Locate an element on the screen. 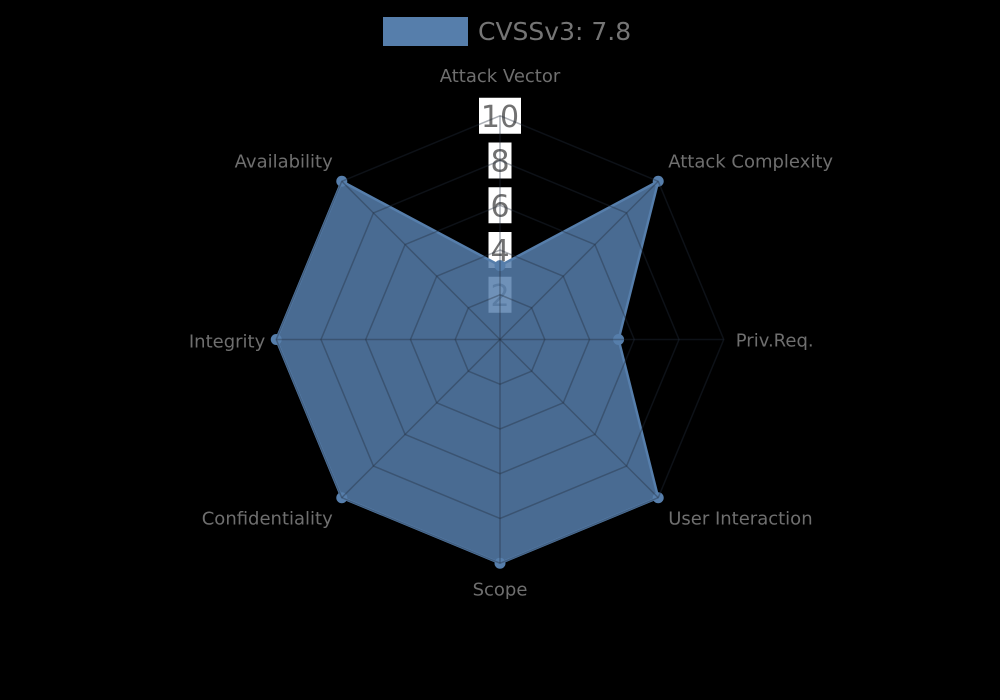  radial-tick-labels: 246810 is located at coordinates (500, 205).